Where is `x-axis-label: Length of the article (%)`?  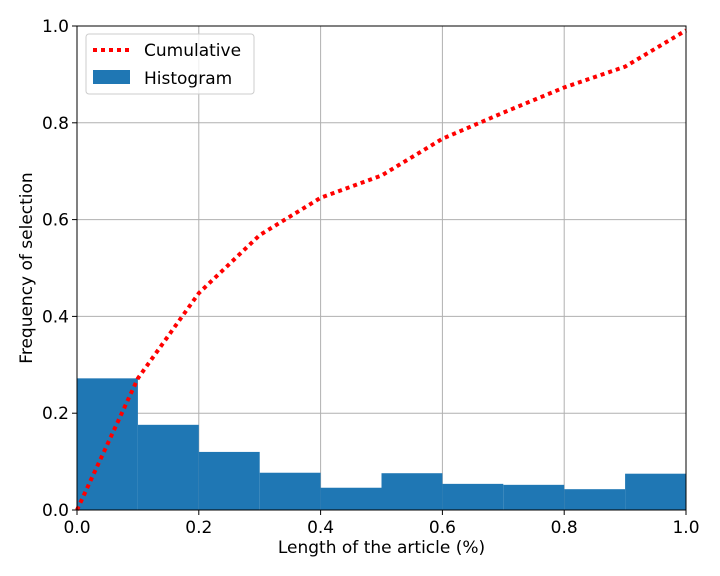
x-axis-label: Length of the article (%) is located at coordinates (381, 548).